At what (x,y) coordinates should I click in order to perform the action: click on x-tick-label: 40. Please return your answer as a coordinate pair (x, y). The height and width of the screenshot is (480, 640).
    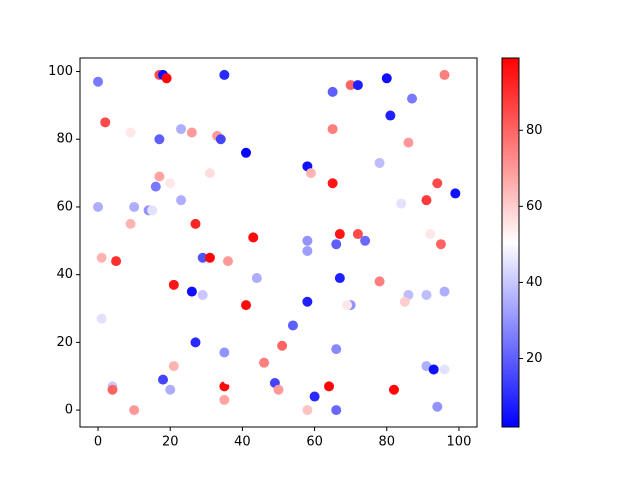
    Looking at the image, I should click on (242, 442).